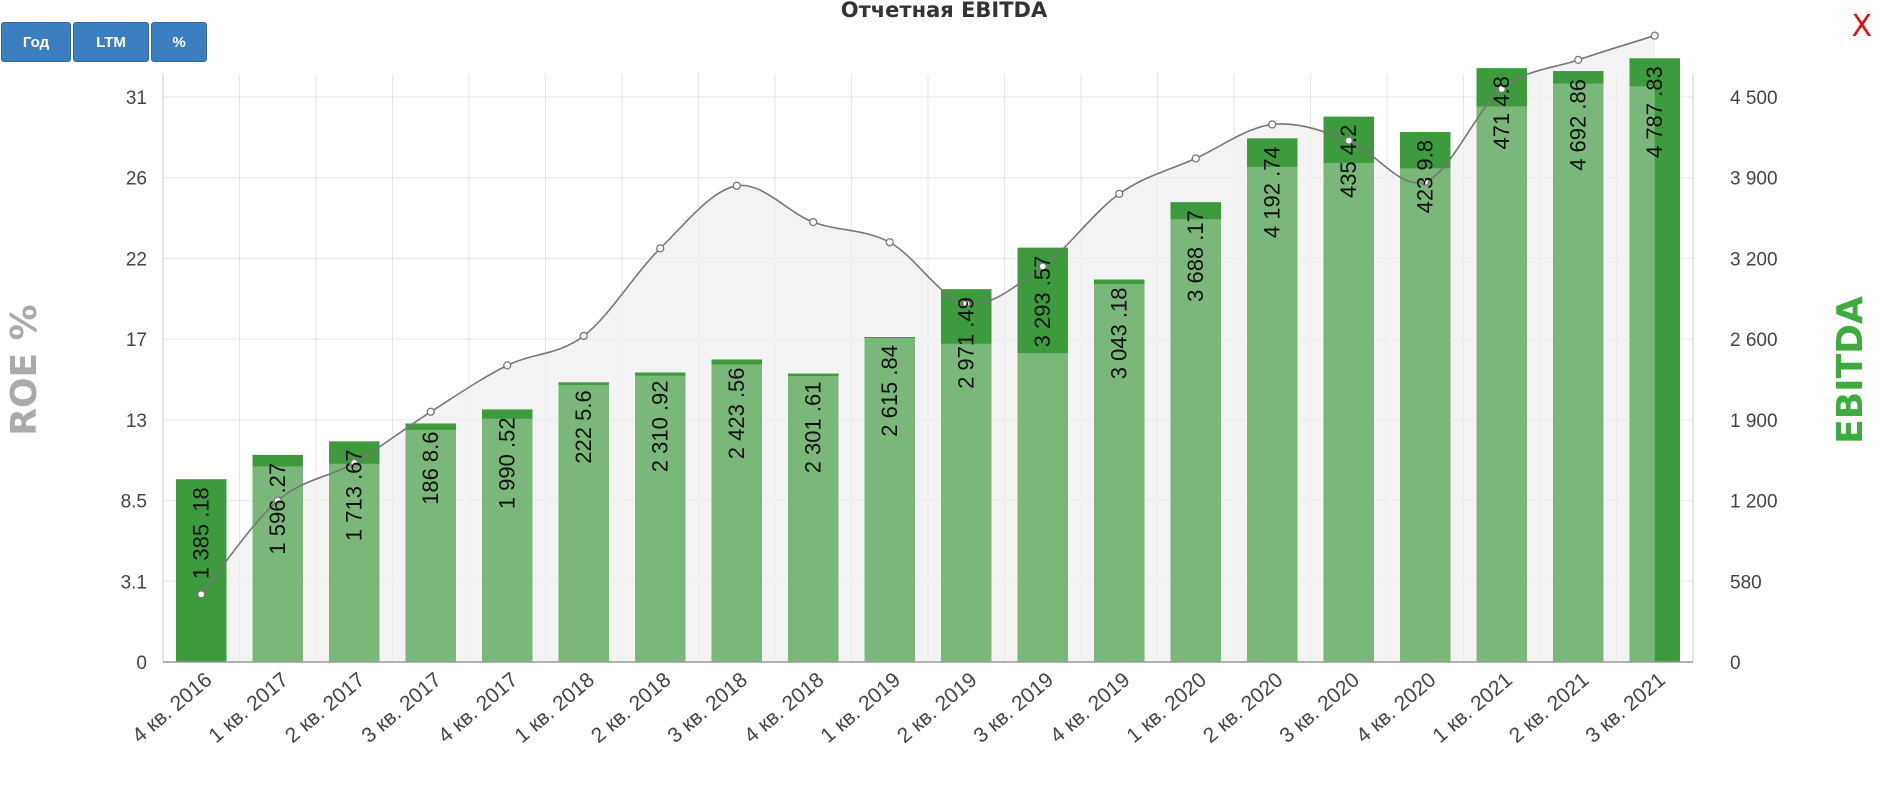 The width and height of the screenshot is (1888, 795). Describe the element at coordinates (1243, 707) in the screenshot. I see `x-tick-label: 2 кв. 2020` at that location.